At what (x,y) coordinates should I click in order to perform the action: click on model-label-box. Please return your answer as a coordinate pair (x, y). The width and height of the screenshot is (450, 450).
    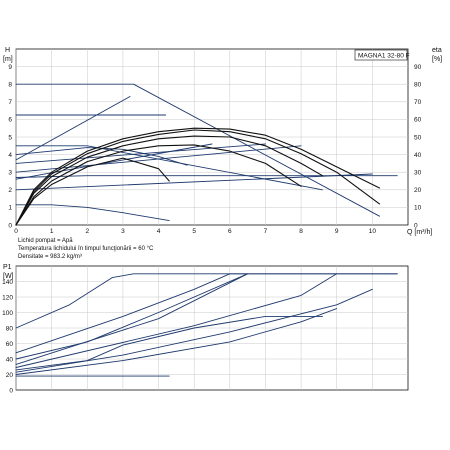
    Looking at the image, I should click on (381, 55).